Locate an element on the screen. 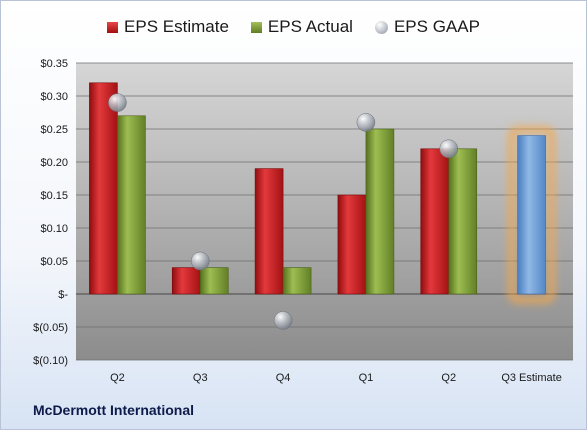 The image size is (587, 430). y-tick-label: $0.10 is located at coordinates (54, 229).